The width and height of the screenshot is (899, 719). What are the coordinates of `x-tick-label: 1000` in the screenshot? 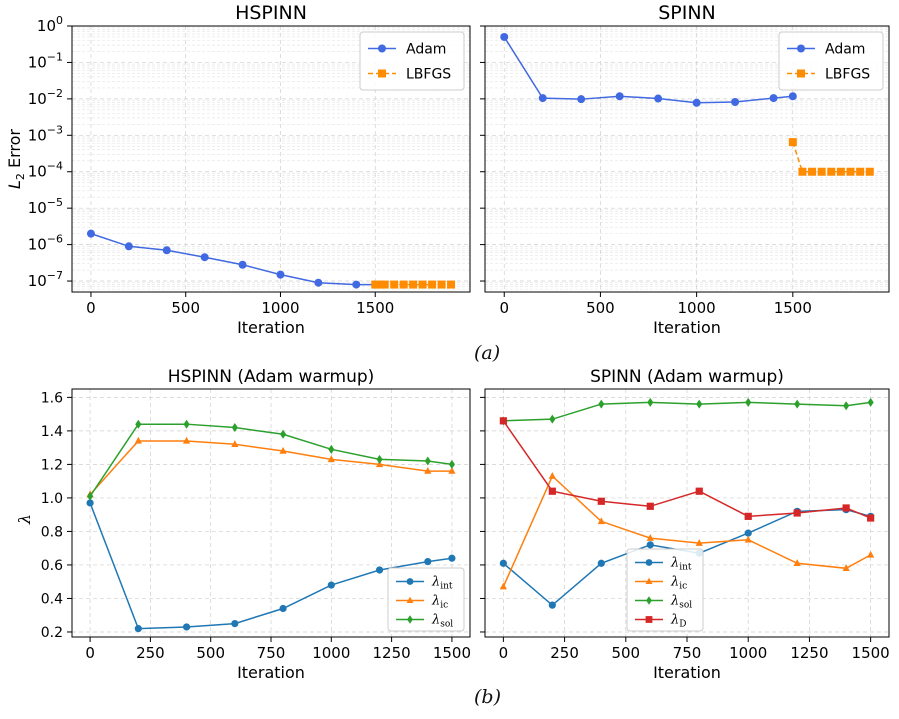 It's located at (280, 308).